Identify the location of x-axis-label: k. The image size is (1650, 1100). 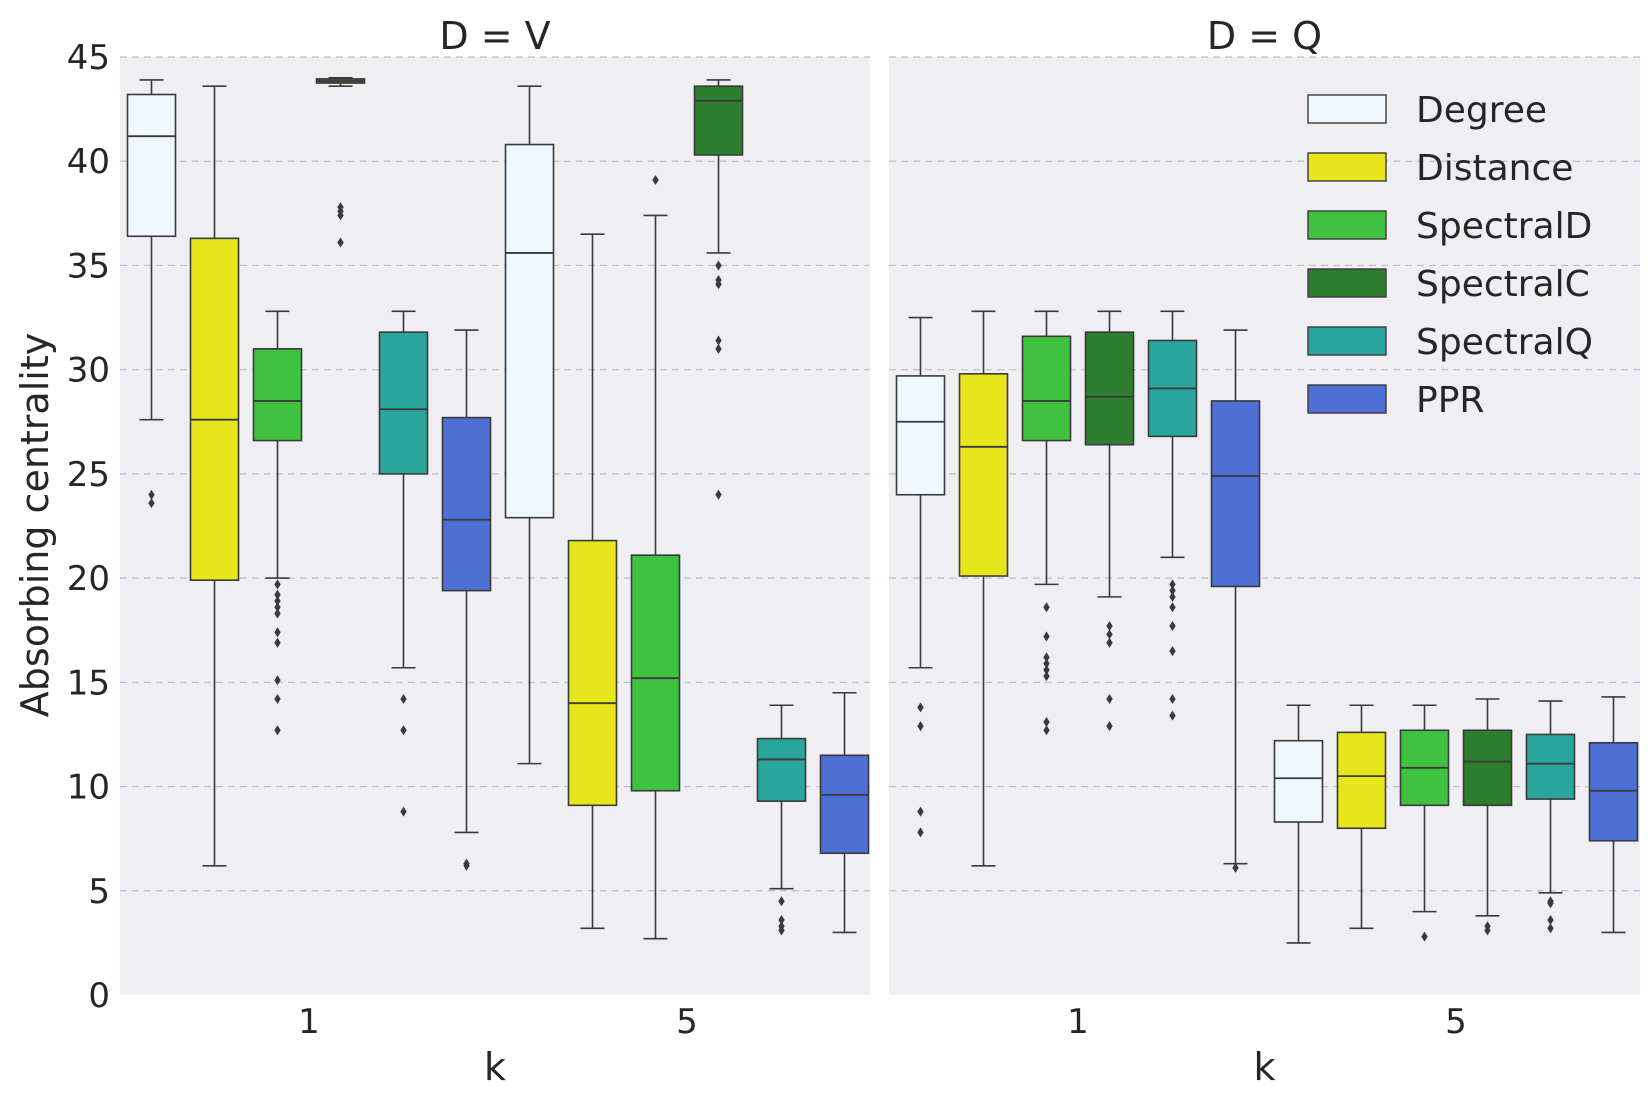
(1264, 1067).